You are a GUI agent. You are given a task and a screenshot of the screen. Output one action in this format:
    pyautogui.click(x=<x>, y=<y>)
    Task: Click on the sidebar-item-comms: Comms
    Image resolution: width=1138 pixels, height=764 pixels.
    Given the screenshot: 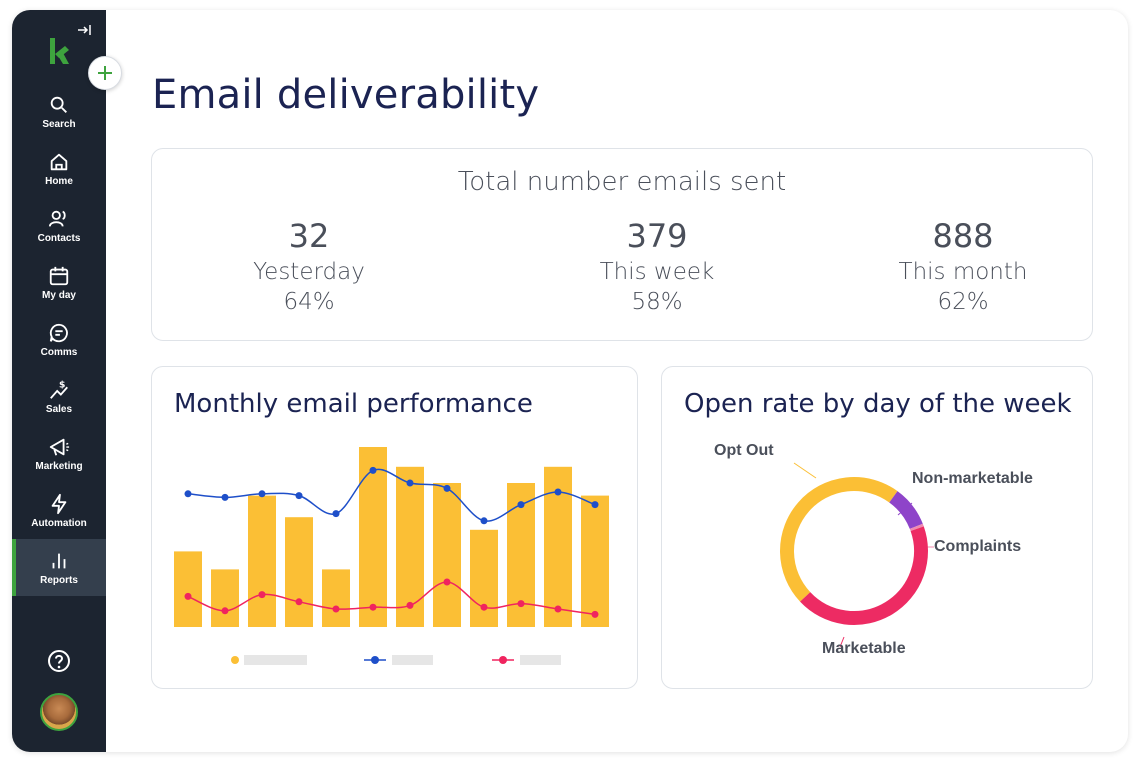 What is the action you would take?
    pyautogui.click(x=59, y=339)
    